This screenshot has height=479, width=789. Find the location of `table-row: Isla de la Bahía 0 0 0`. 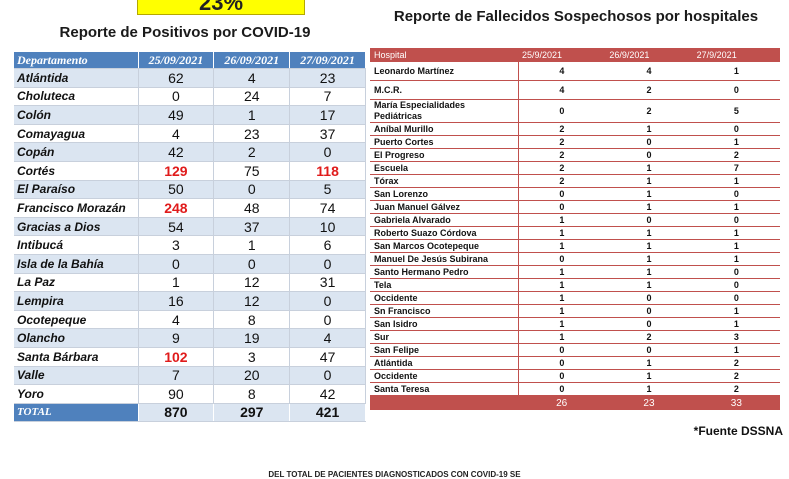

table-row: Isla de la Bahía 0 0 0 is located at coordinates (190, 264).